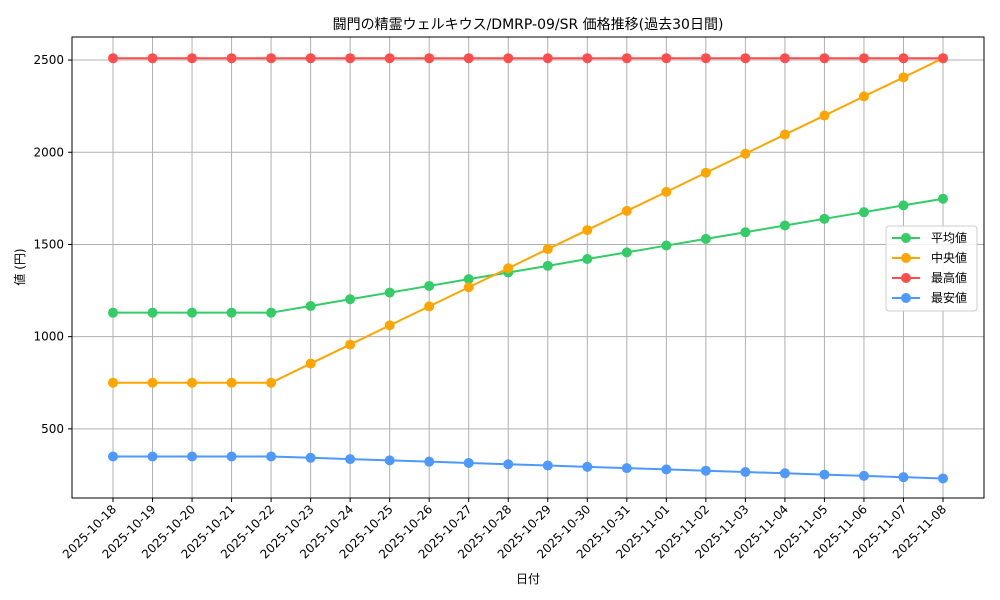 This screenshot has width=1000, height=600. Describe the element at coordinates (949, 297) in the screenshot. I see `legend-label: 最安値` at that location.